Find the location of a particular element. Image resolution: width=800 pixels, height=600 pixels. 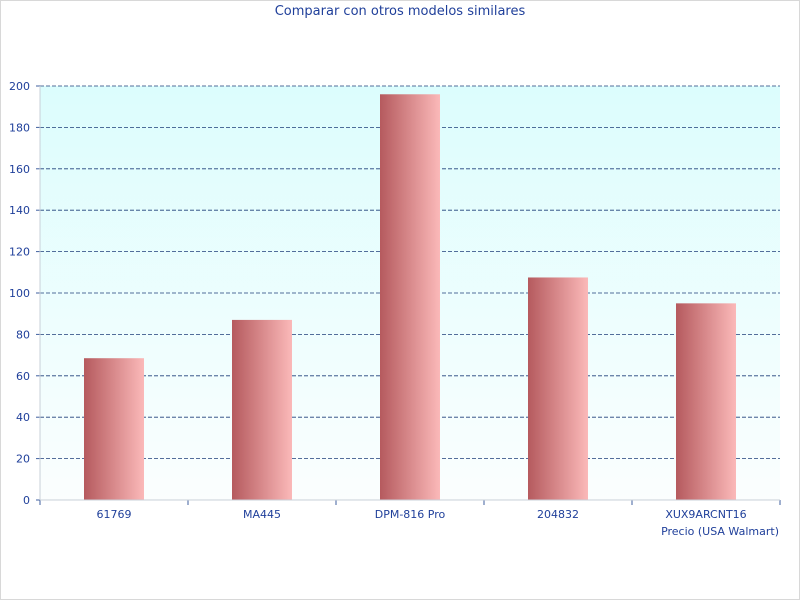

x-tick-label: MA445 is located at coordinates (262, 514).